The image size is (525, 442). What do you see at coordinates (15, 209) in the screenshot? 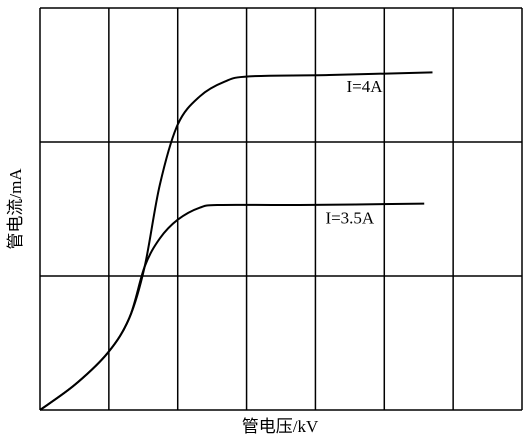
I see `y-axis-label: 管电流/mA` at bounding box center [15, 209].